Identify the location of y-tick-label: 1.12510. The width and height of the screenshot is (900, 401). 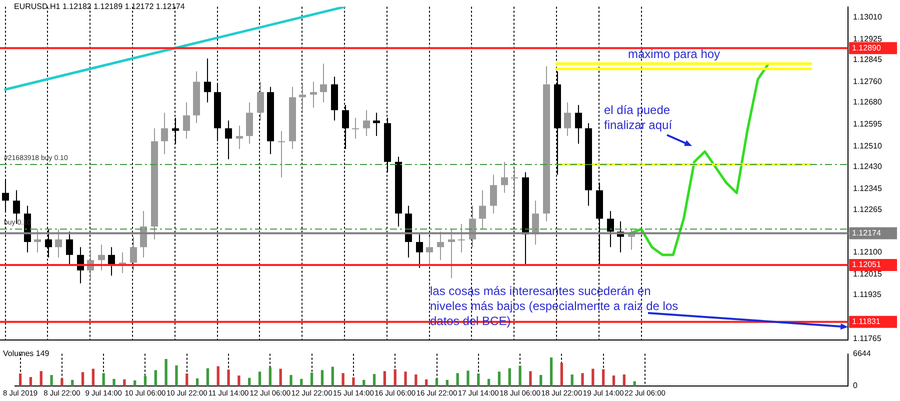
(867, 146).